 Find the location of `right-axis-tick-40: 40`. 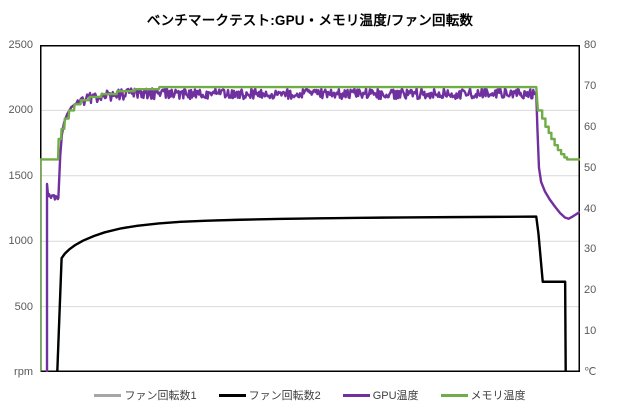

right-axis-tick-40: 40 is located at coordinates (590, 208).